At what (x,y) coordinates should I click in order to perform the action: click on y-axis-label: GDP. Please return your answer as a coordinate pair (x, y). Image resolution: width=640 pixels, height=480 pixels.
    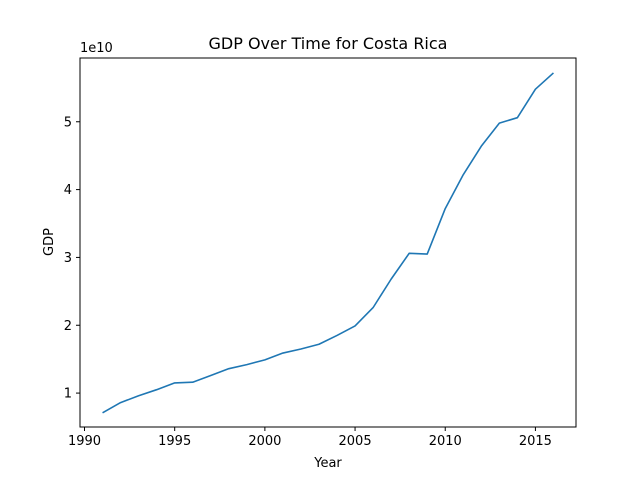
    Looking at the image, I should click on (49, 242).